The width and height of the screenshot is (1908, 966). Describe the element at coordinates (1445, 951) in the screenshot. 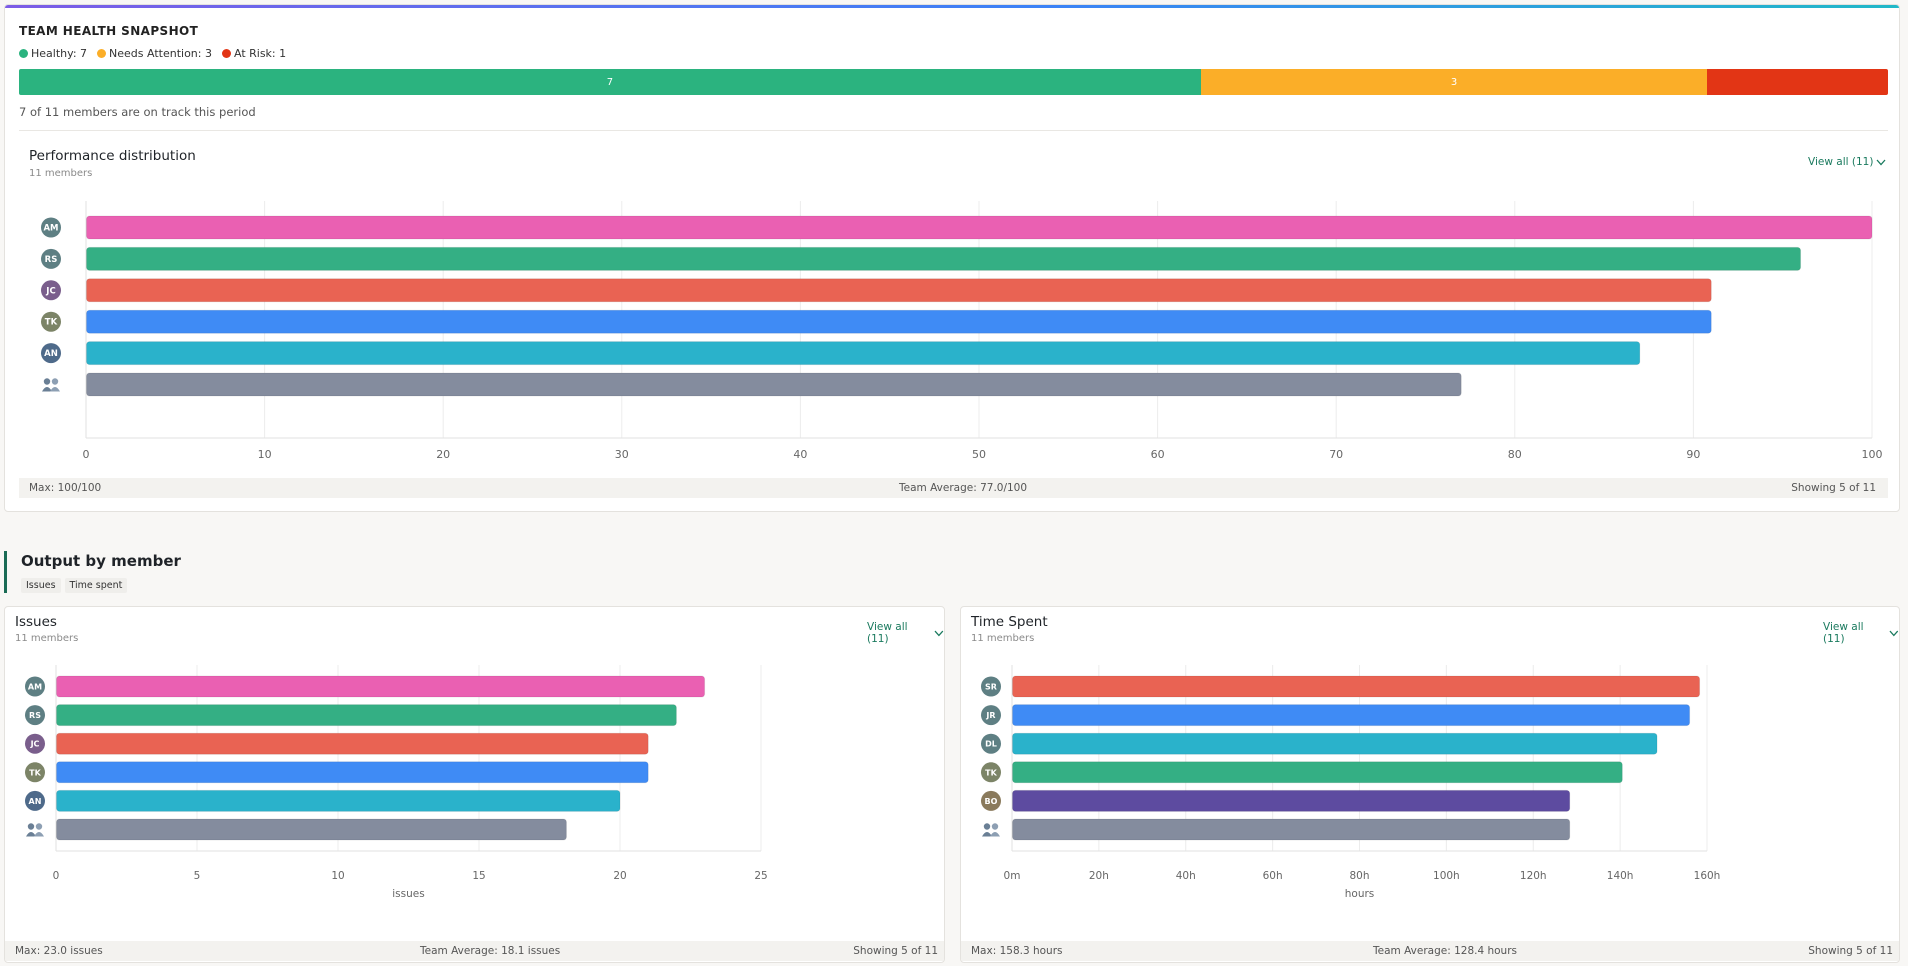

I see `time-team-average: Team Average: 128.4 hours` at that location.